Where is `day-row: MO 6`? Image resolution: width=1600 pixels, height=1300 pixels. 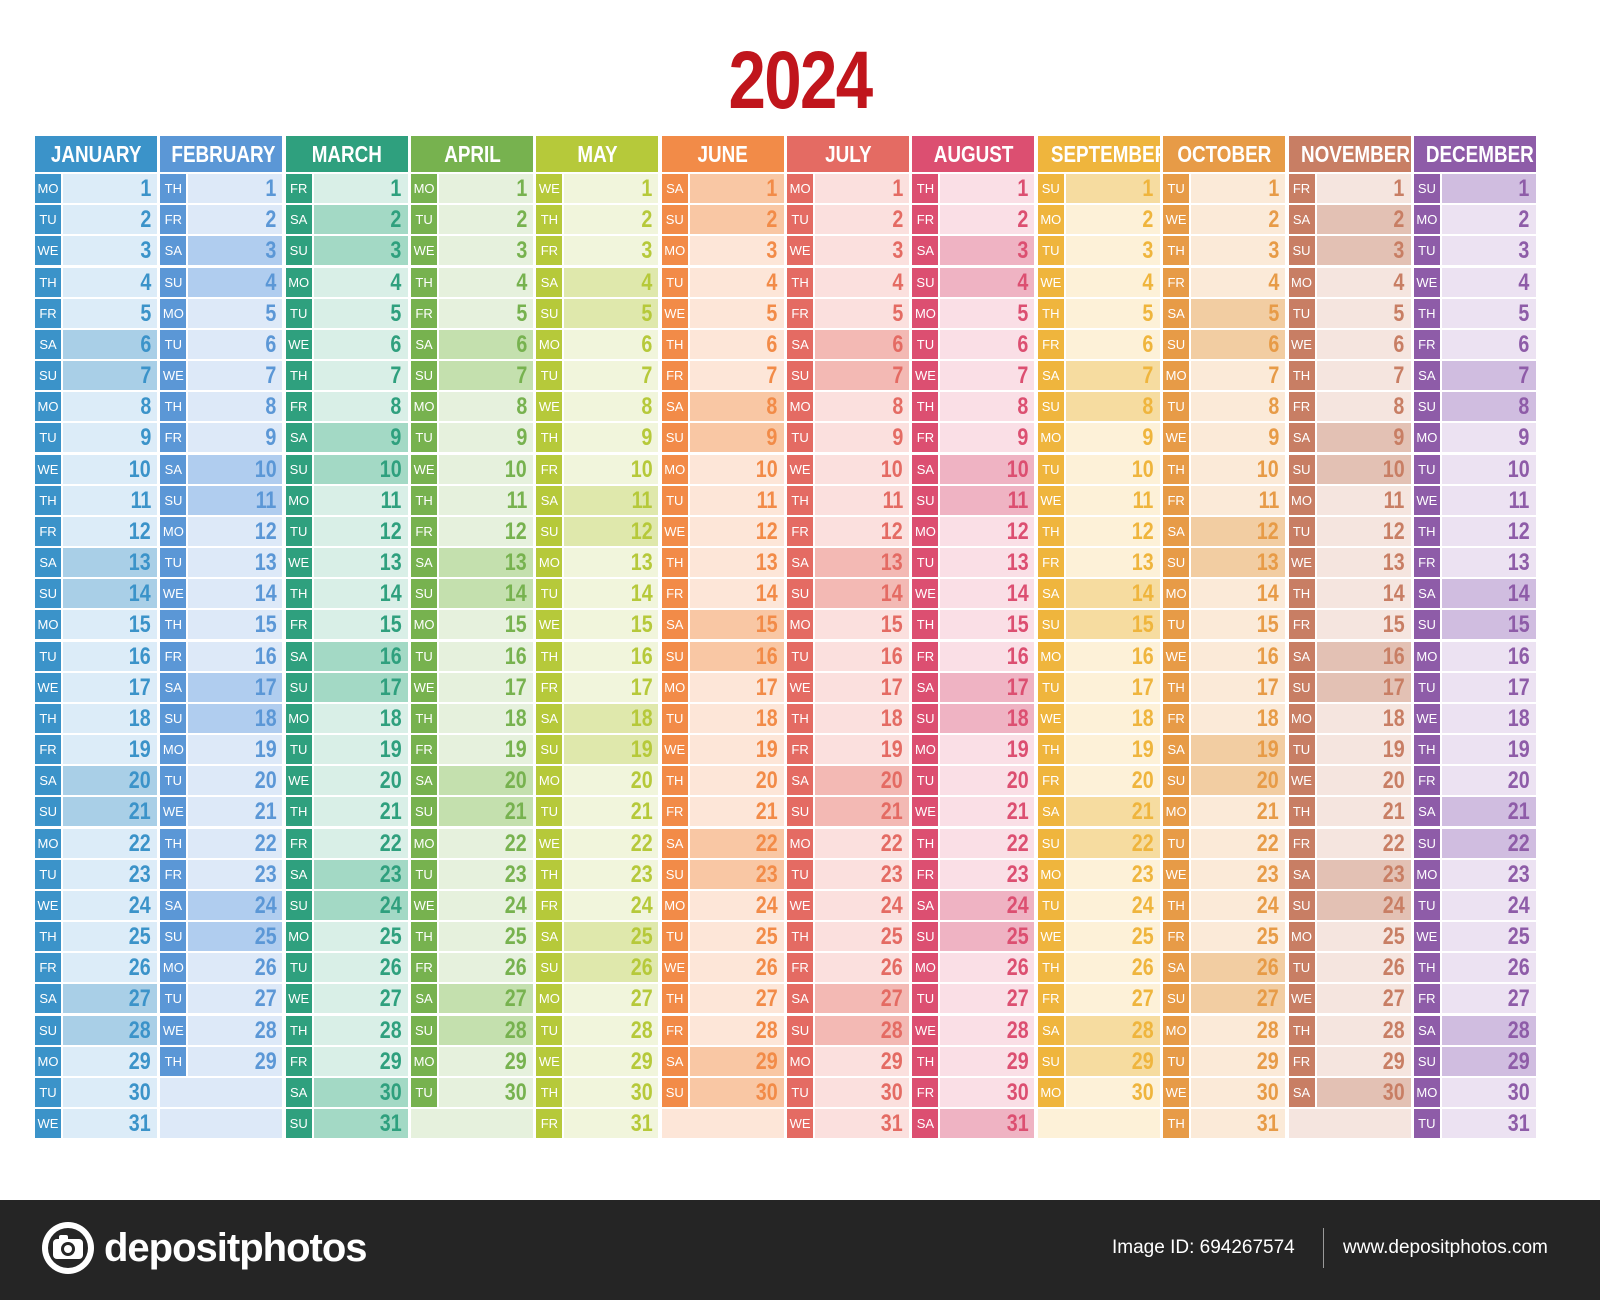
day-row: MO 6 is located at coordinates (597, 344).